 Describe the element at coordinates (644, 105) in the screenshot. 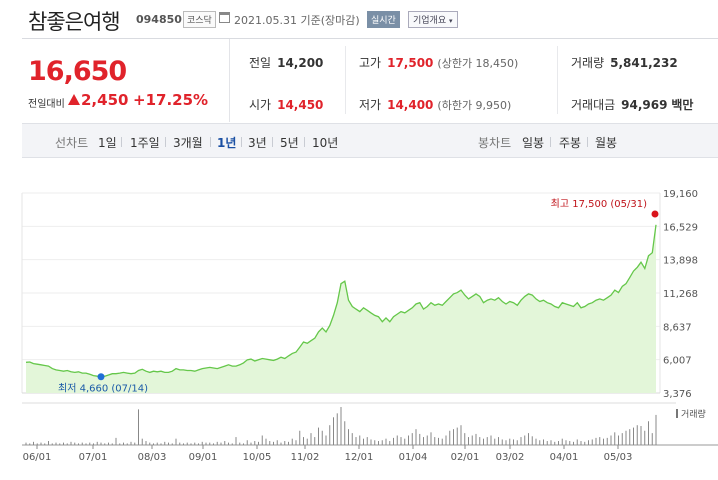

I see `trade-value: 94,969` at that location.